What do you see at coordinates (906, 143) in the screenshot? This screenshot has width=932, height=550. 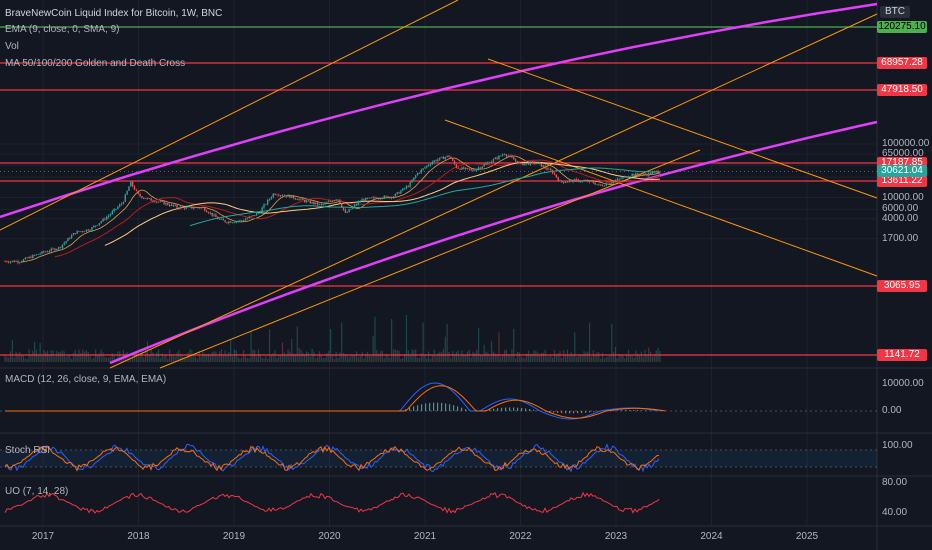 I see `price-axis-tick: 100000.00` at bounding box center [906, 143].